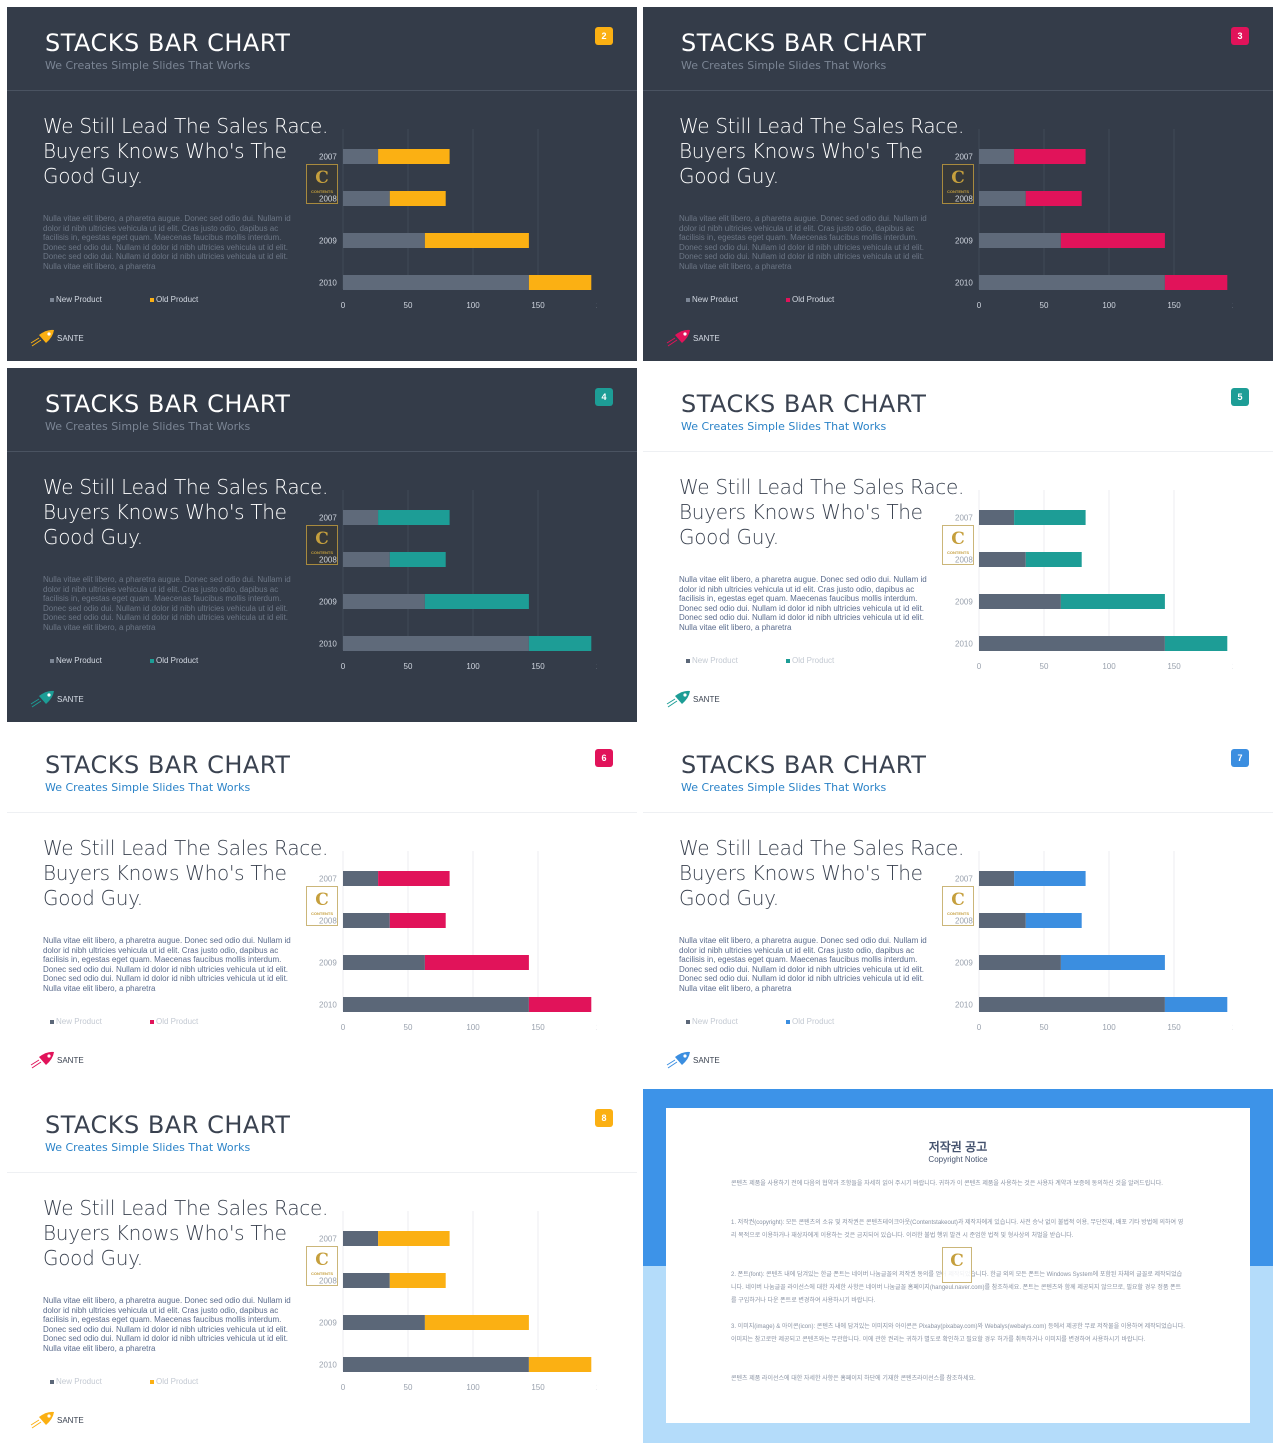 Image resolution: width=1280 pixels, height=1450 pixels. Describe the element at coordinates (964, 241) in the screenshot. I see `y-category-label: 2009` at that location.